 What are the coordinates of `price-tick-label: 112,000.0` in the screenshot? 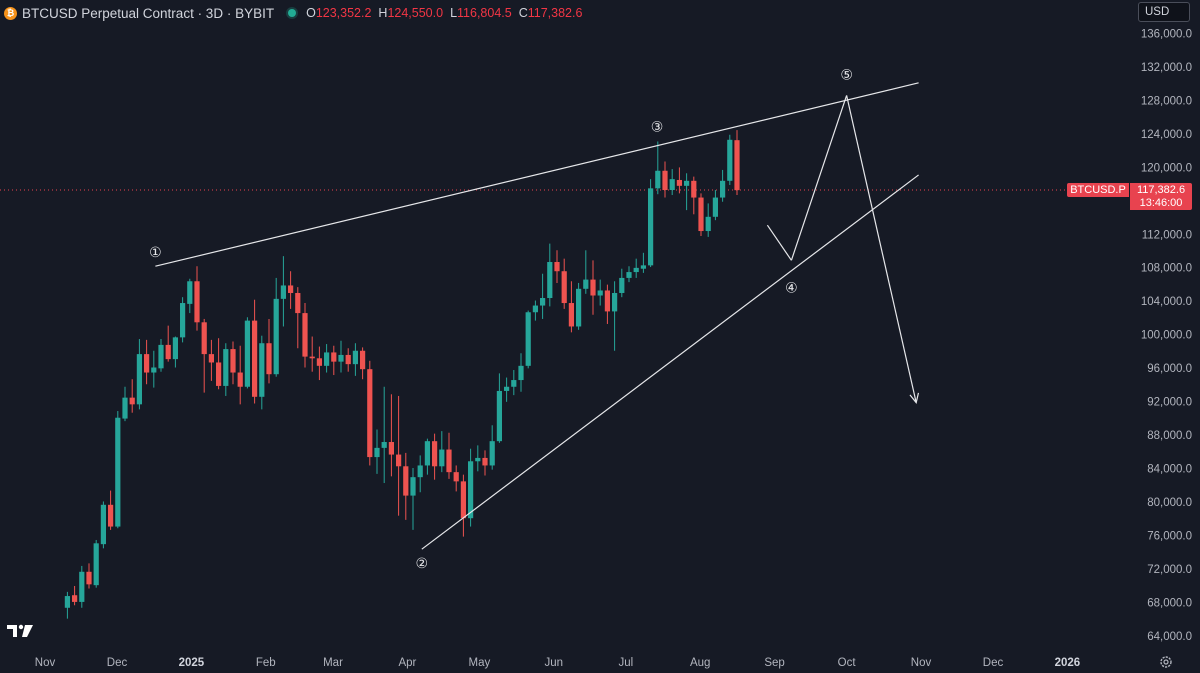 It's located at (1167, 235).